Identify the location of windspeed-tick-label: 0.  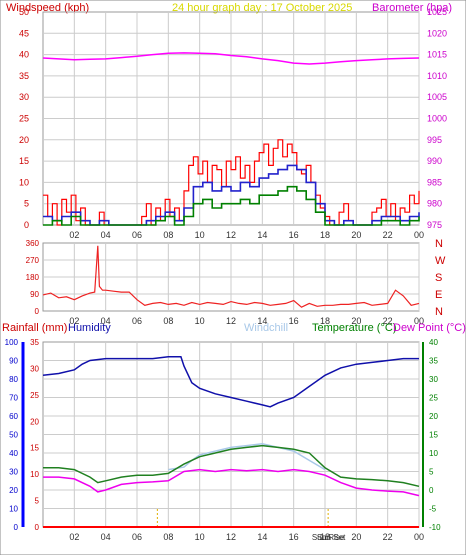
(26, 225).